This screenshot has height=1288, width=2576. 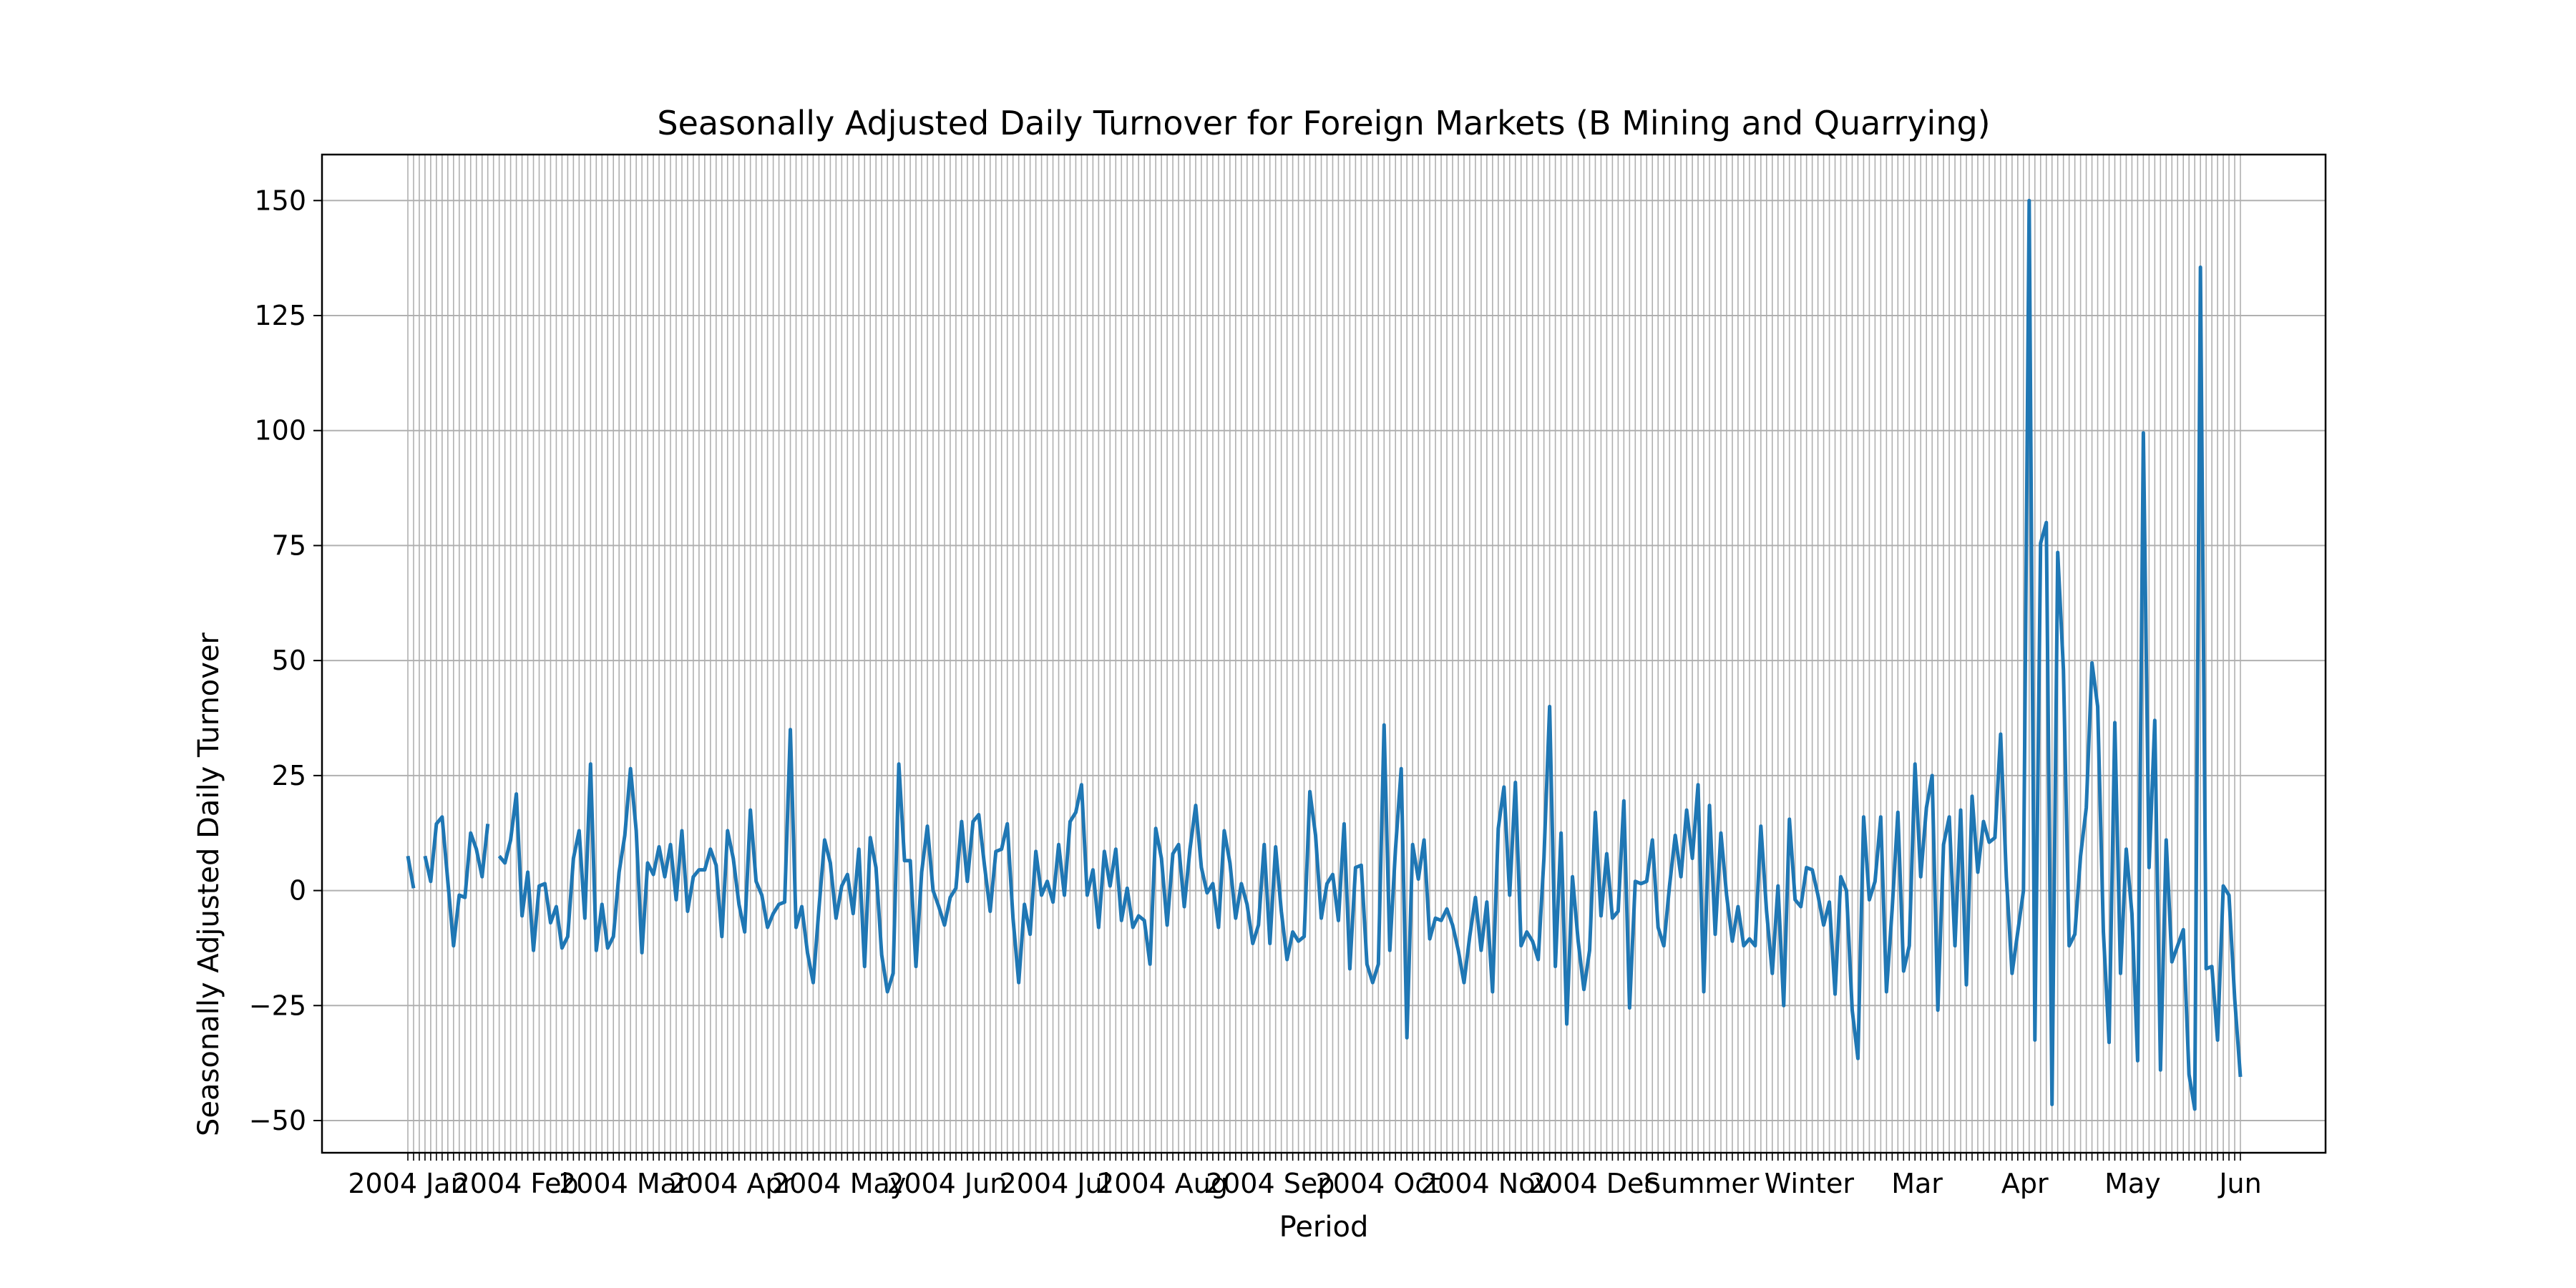 I want to click on y-tick-label: −25, so click(x=277, y=1005).